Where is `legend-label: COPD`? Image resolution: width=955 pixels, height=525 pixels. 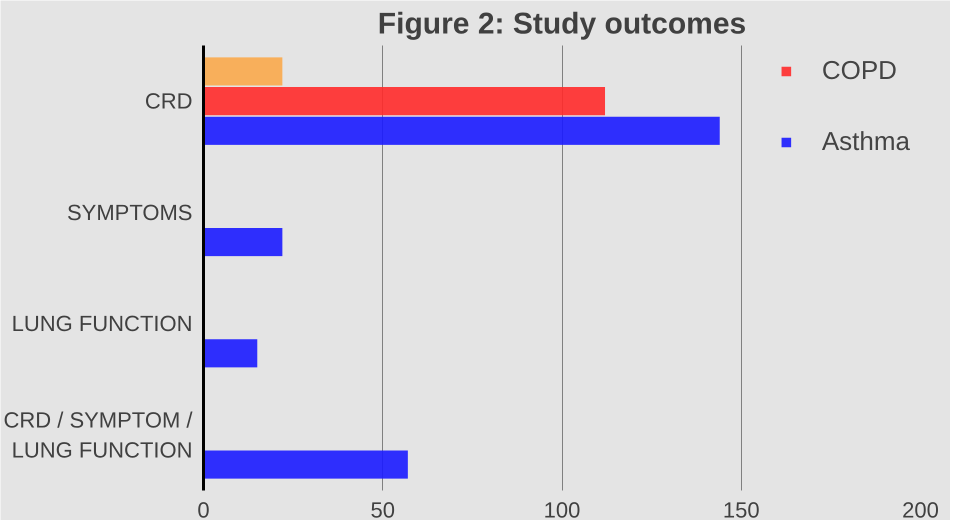
legend-label: COPD is located at coordinates (859, 70).